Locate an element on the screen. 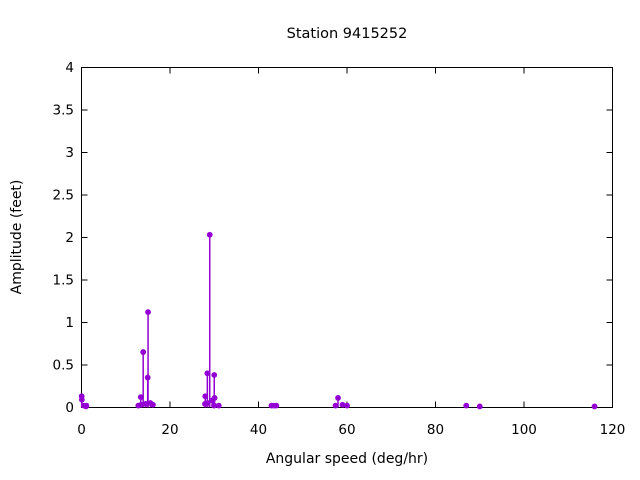  y-tick-label: 3.5 is located at coordinates (63, 111).